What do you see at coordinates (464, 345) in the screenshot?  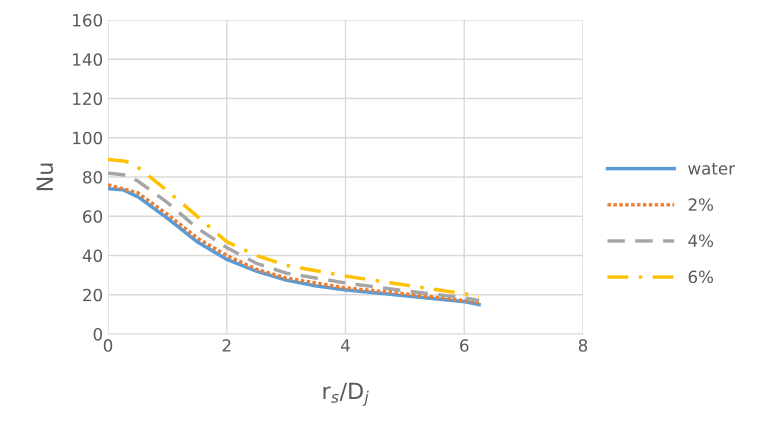 I see `x-tick-label: 6` at bounding box center [464, 345].